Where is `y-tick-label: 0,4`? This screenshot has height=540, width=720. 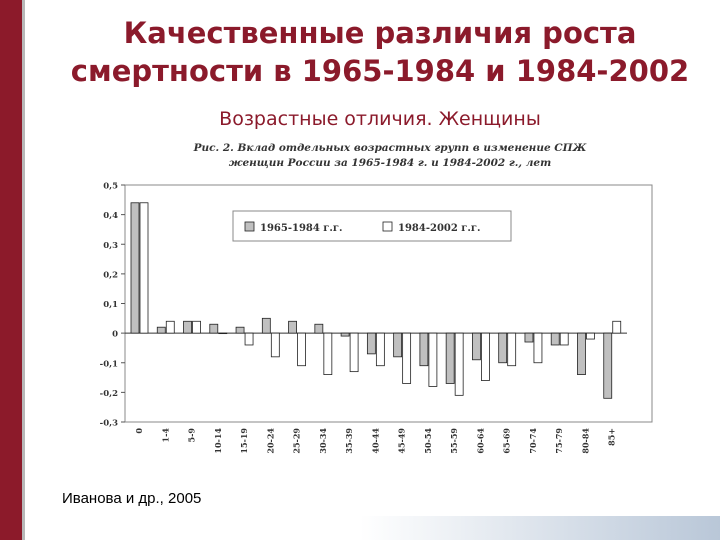 y-tick-label: 0,4 is located at coordinates (110, 216).